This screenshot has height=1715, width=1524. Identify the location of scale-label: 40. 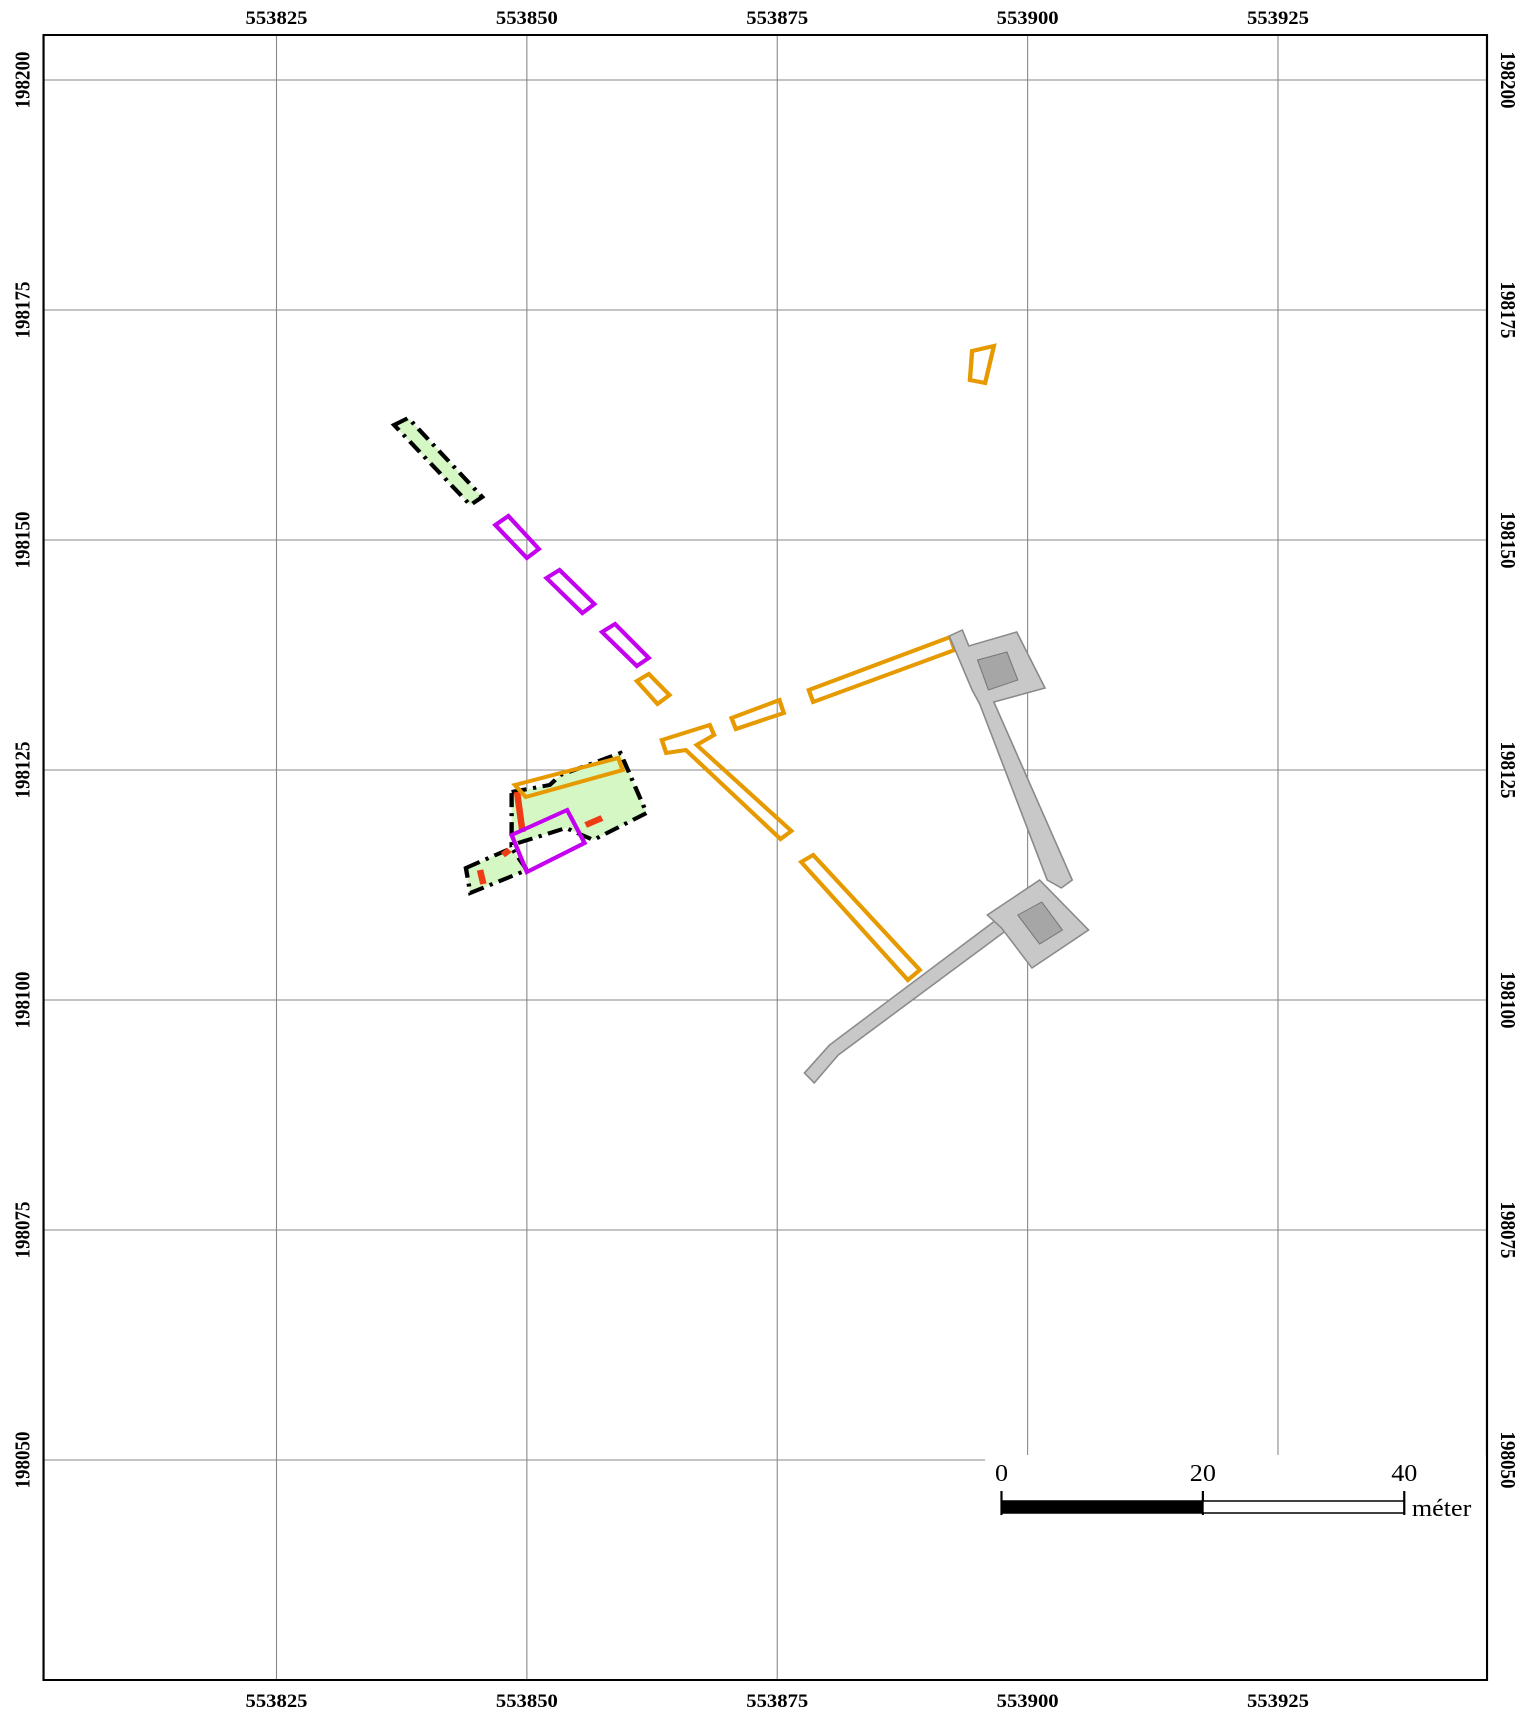
(1404, 1474).